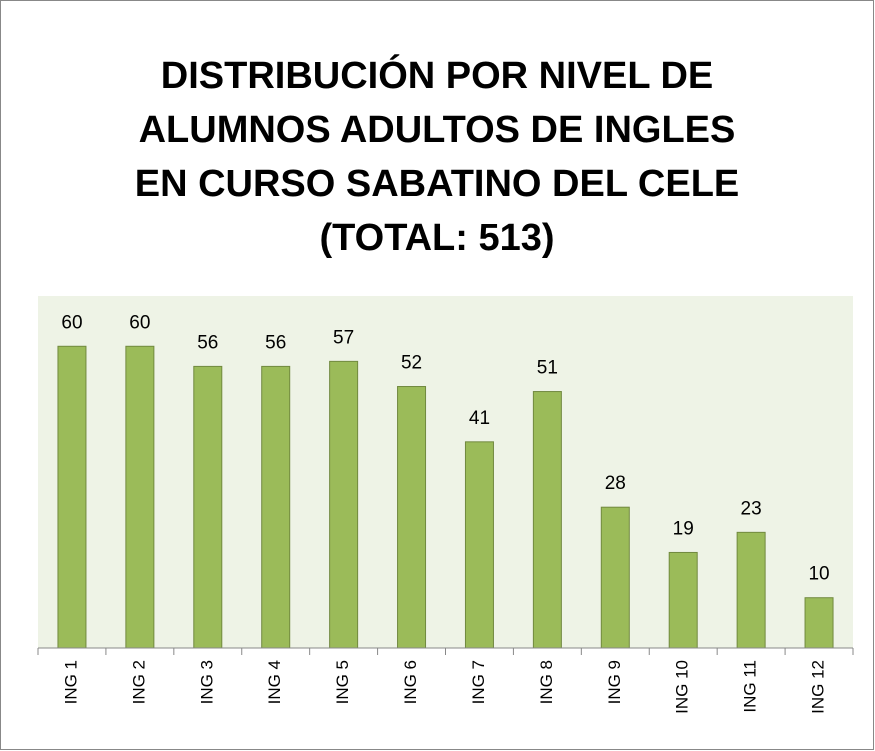 Image resolution: width=875 pixels, height=751 pixels. I want to click on data-label: 57, so click(343, 337).